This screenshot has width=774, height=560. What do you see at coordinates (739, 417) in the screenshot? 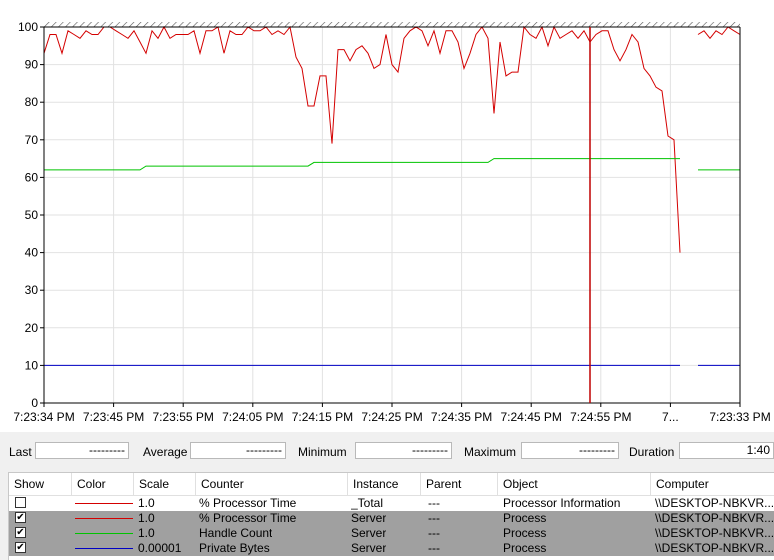
I see `x-tick-label: 7:23:33 PM` at bounding box center [739, 417].